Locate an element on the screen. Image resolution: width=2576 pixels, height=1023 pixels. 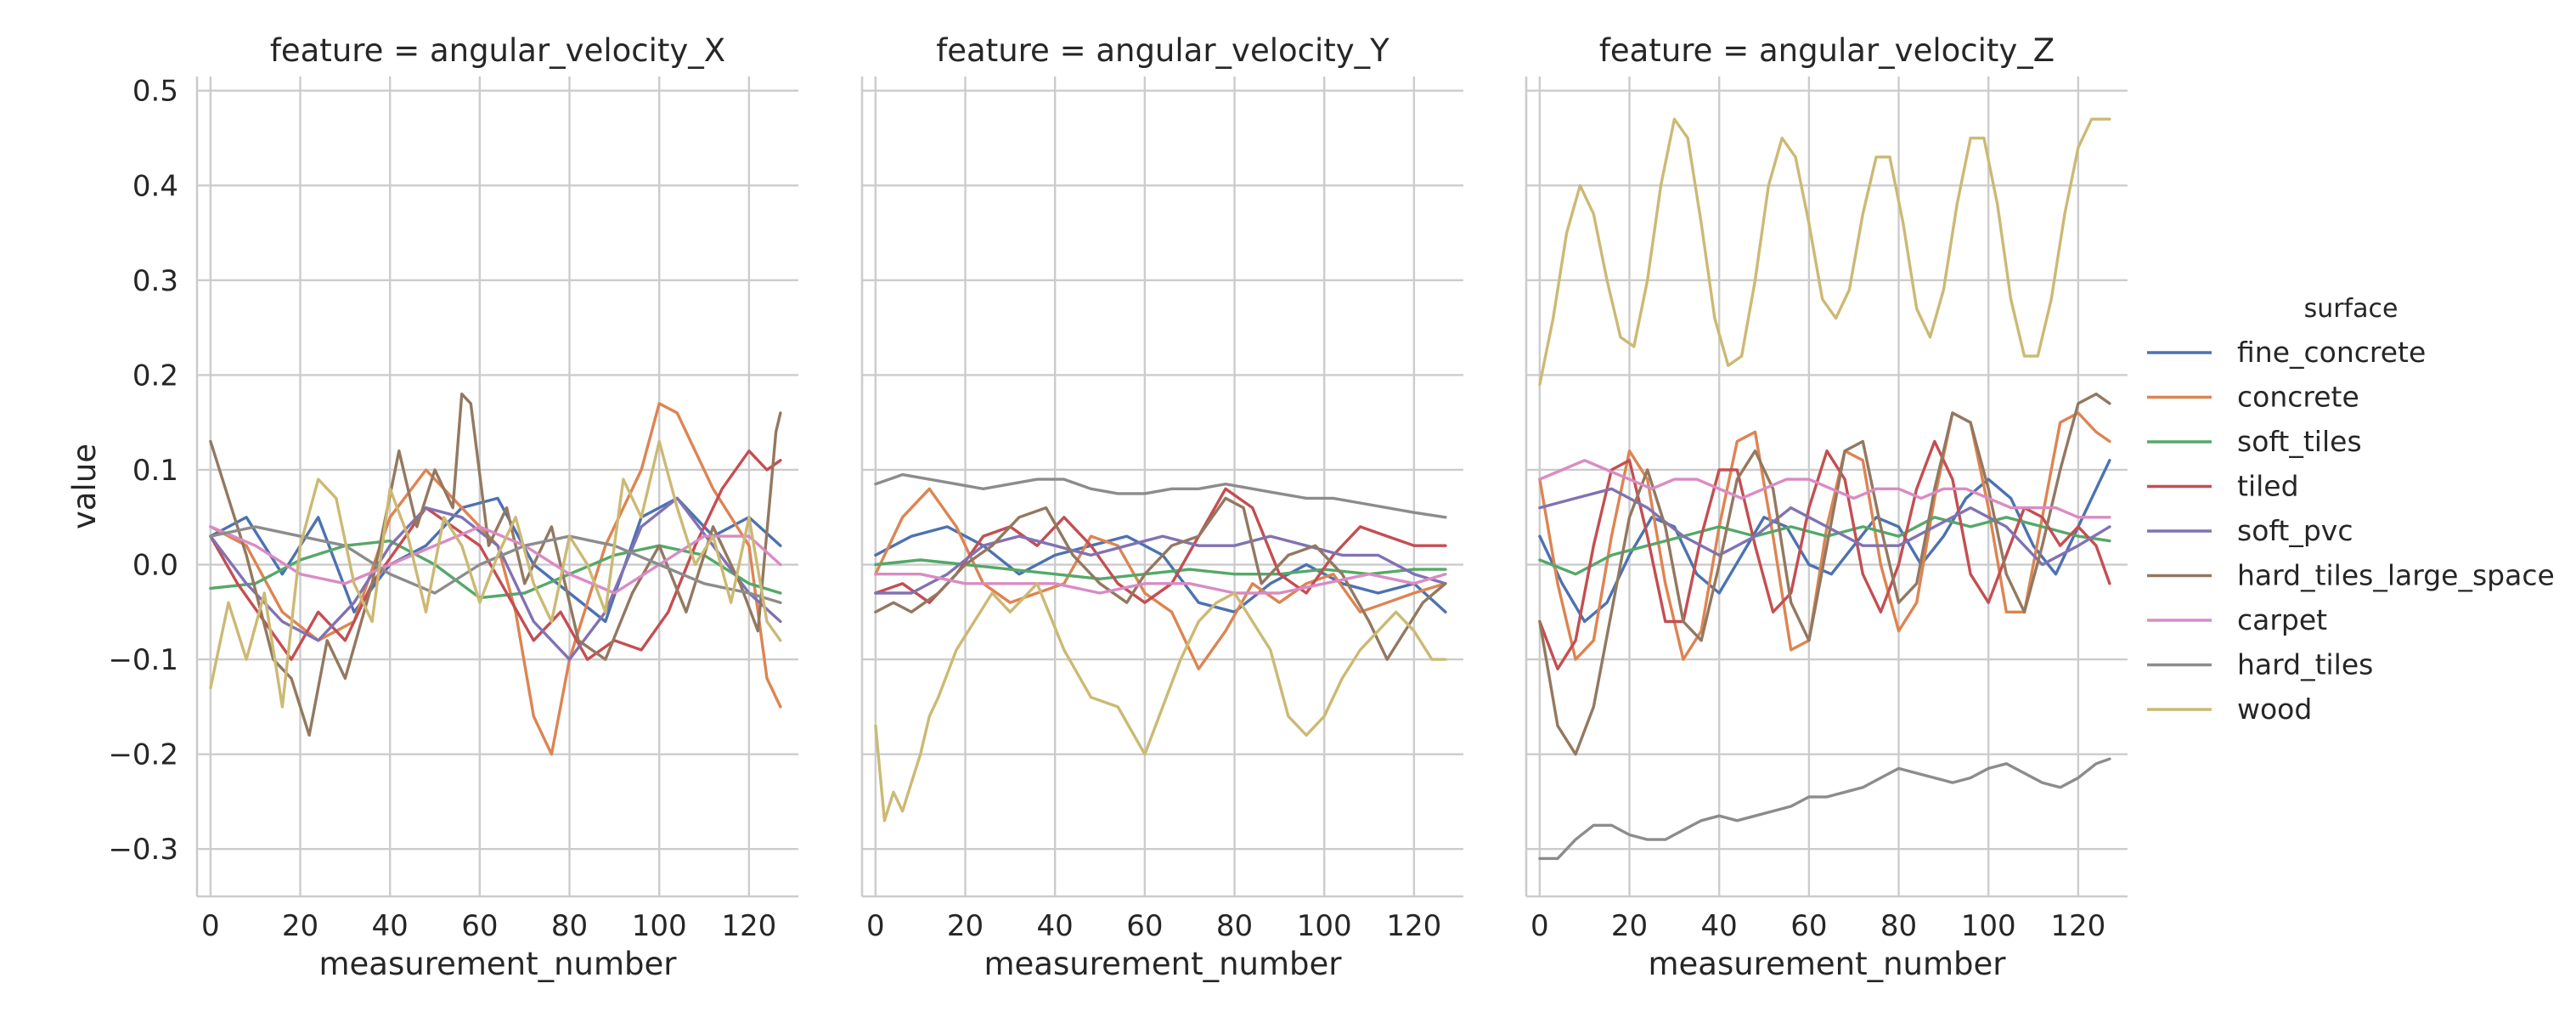
y-tick-label: 0.2 is located at coordinates (155, 376).